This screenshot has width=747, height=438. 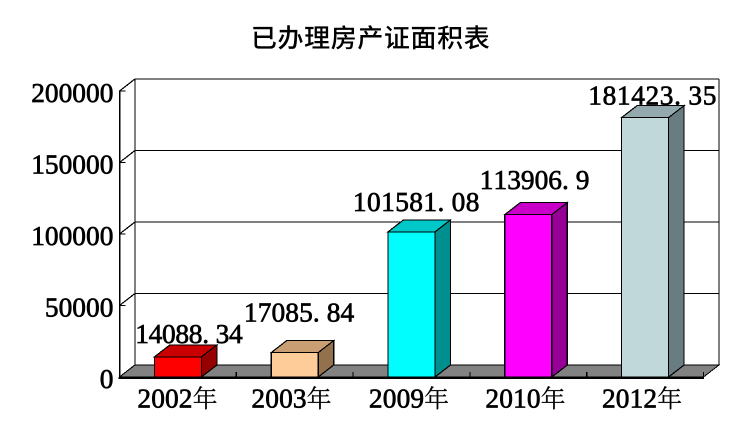 What do you see at coordinates (396, 399) in the screenshot?
I see `svg-text: 2009` at bounding box center [396, 399].